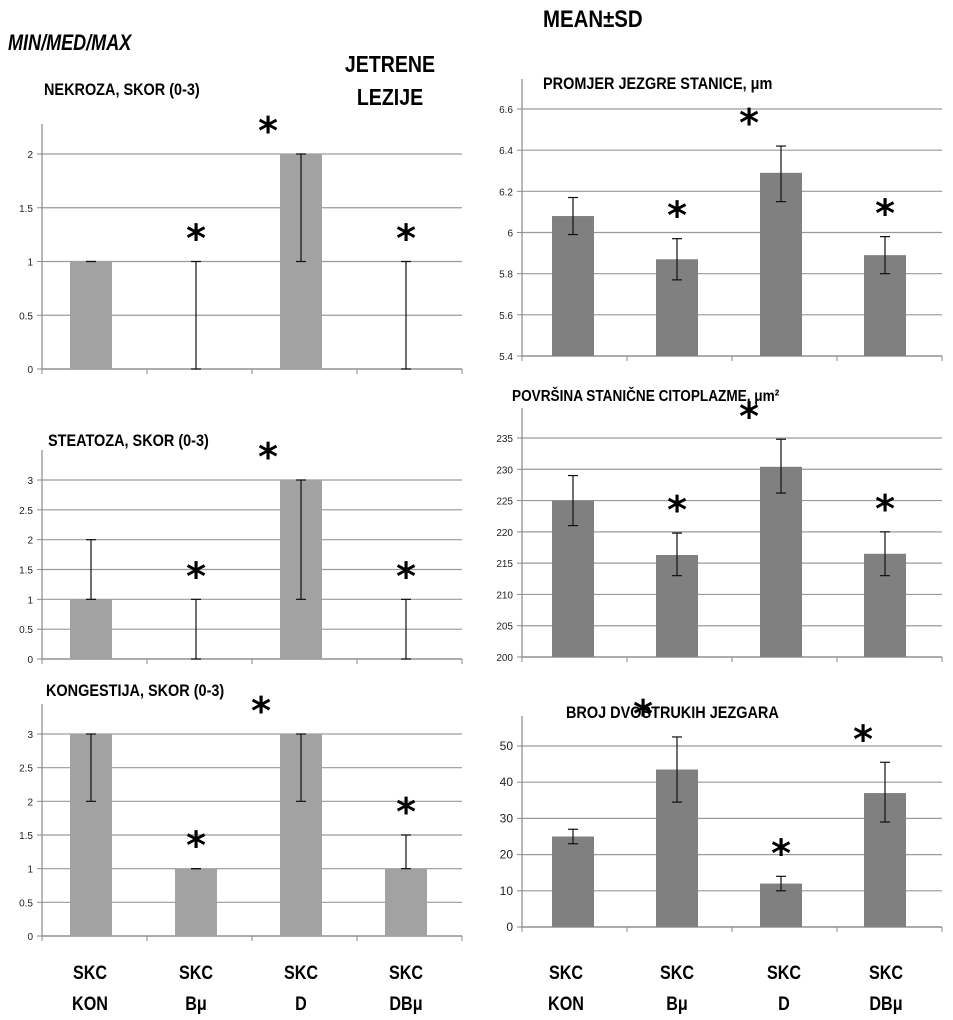 This screenshot has width=953, height=1020. What do you see at coordinates (504, 533) in the screenshot?
I see `y-tick-label: 220` at bounding box center [504, 533].